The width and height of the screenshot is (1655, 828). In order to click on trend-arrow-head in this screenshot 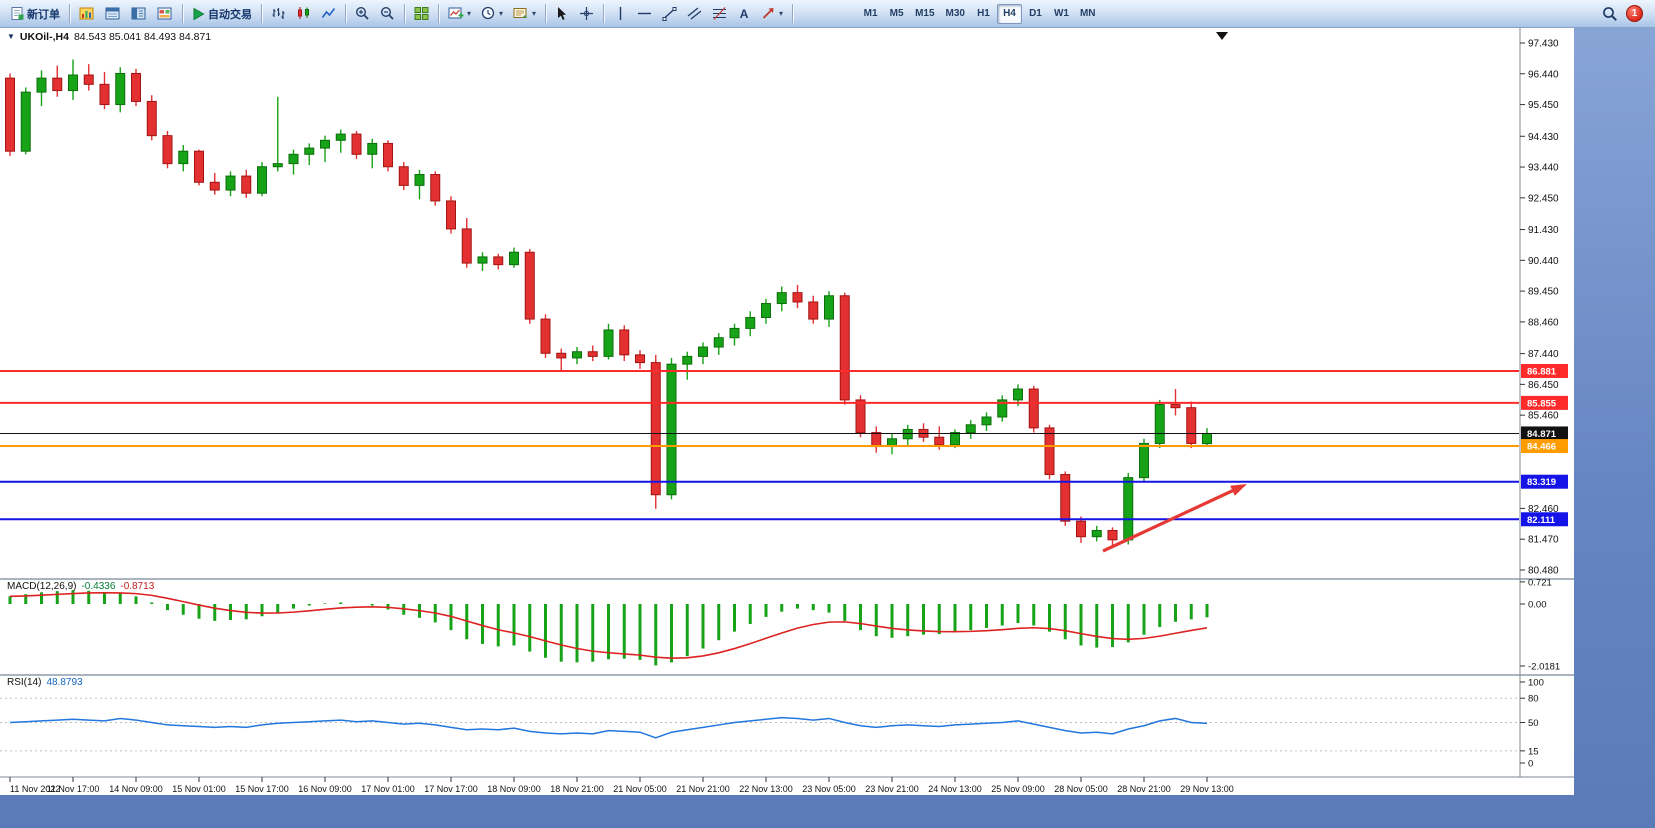, I will do `click(1238, 490)`.